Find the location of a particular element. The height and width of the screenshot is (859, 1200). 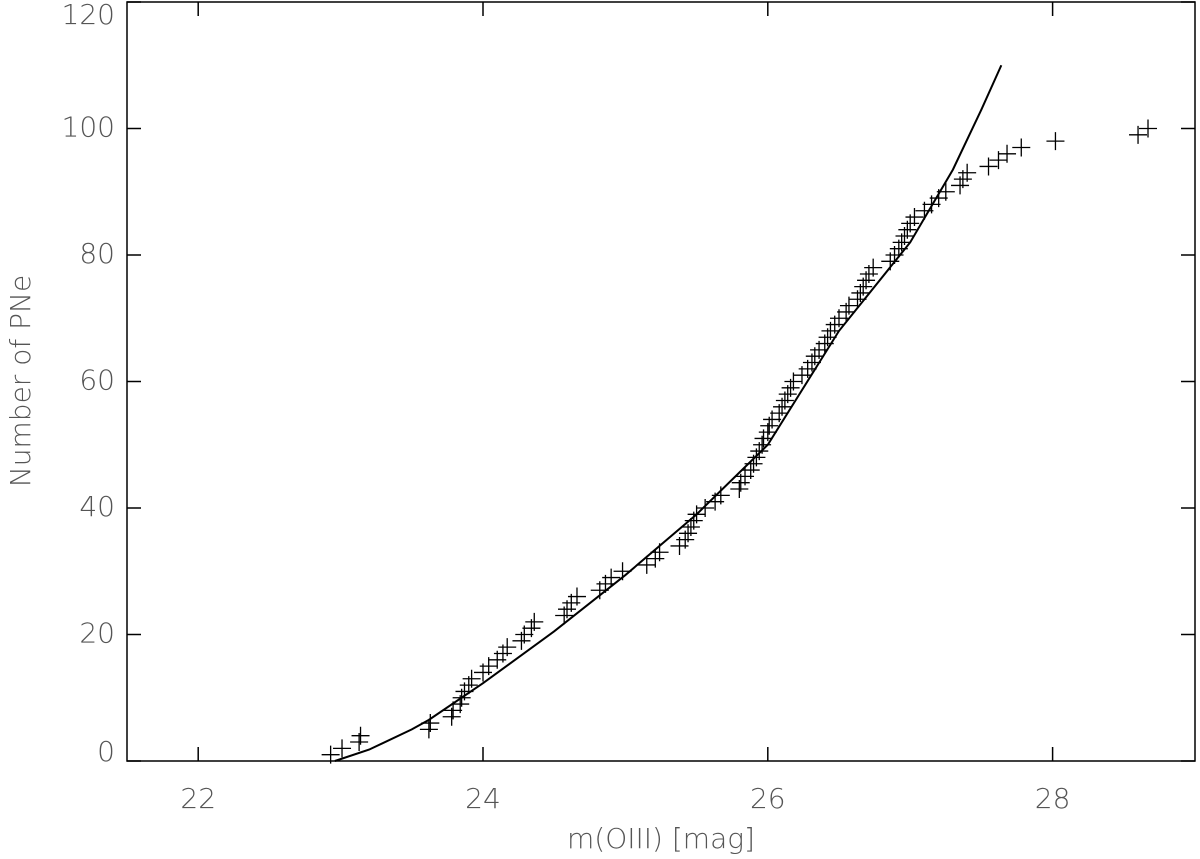

y-tick-label: 80 is located at coordinates (97, 253).